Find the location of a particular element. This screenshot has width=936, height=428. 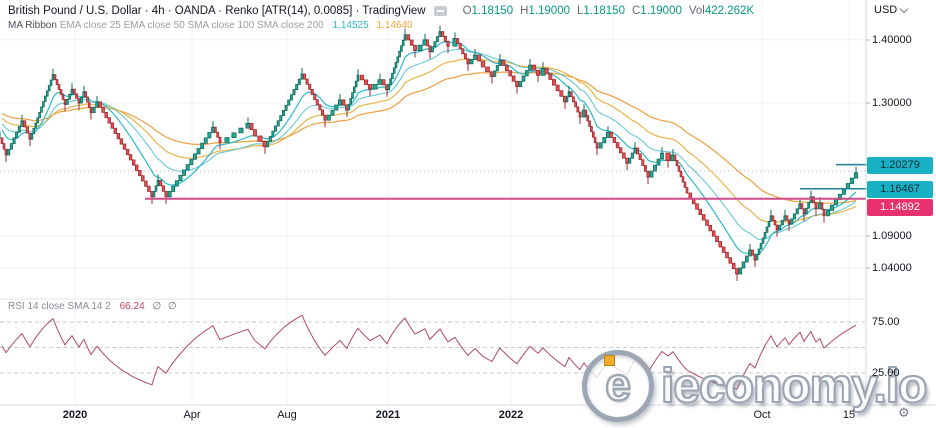

watermark-text: ieconomy.io is located at coordinates (794, 386).